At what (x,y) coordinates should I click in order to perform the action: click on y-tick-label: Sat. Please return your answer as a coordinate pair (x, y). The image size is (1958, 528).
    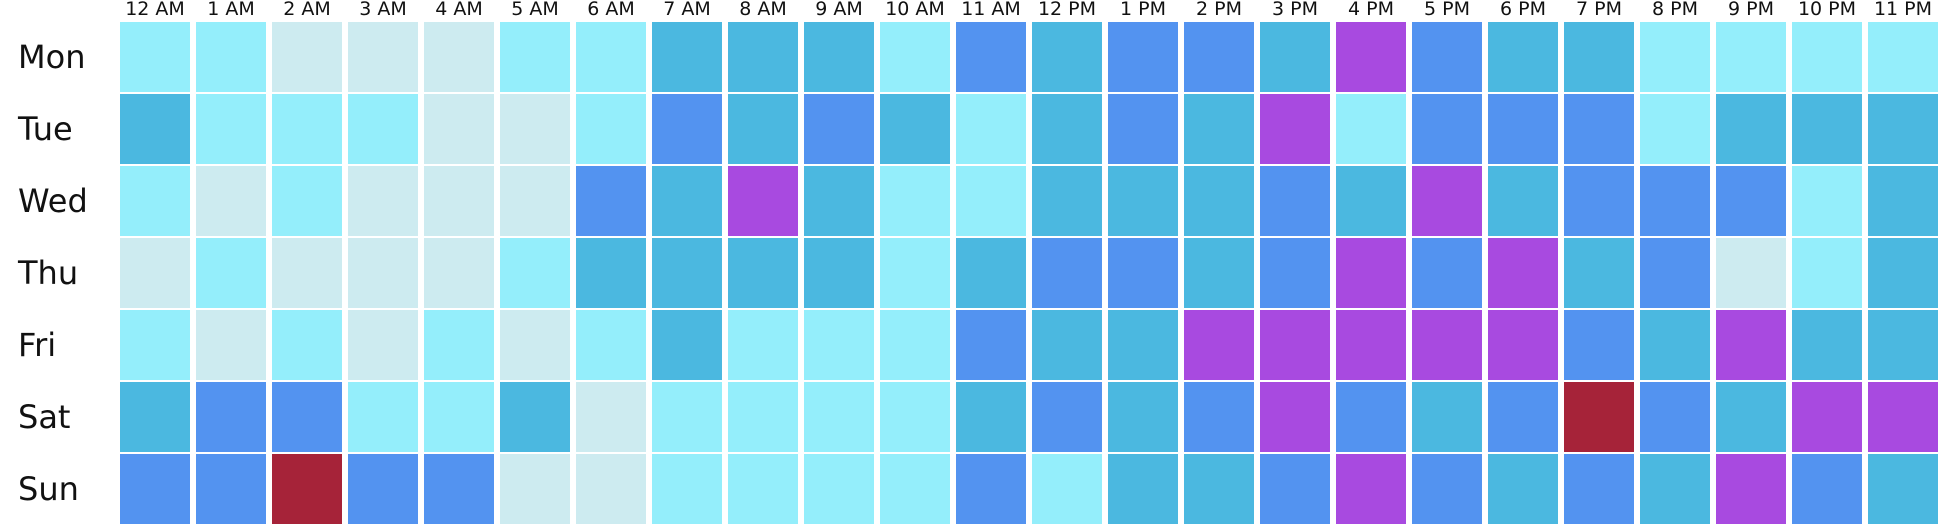
    Looking at the image, I should click on (44, 417).